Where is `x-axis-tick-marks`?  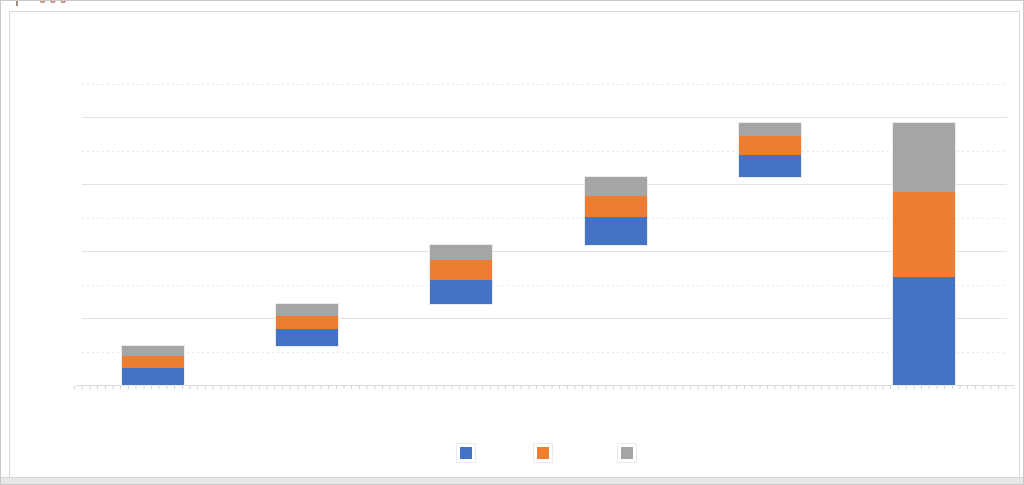
x-axis-tick-marks is located at coordinates (544, 387).